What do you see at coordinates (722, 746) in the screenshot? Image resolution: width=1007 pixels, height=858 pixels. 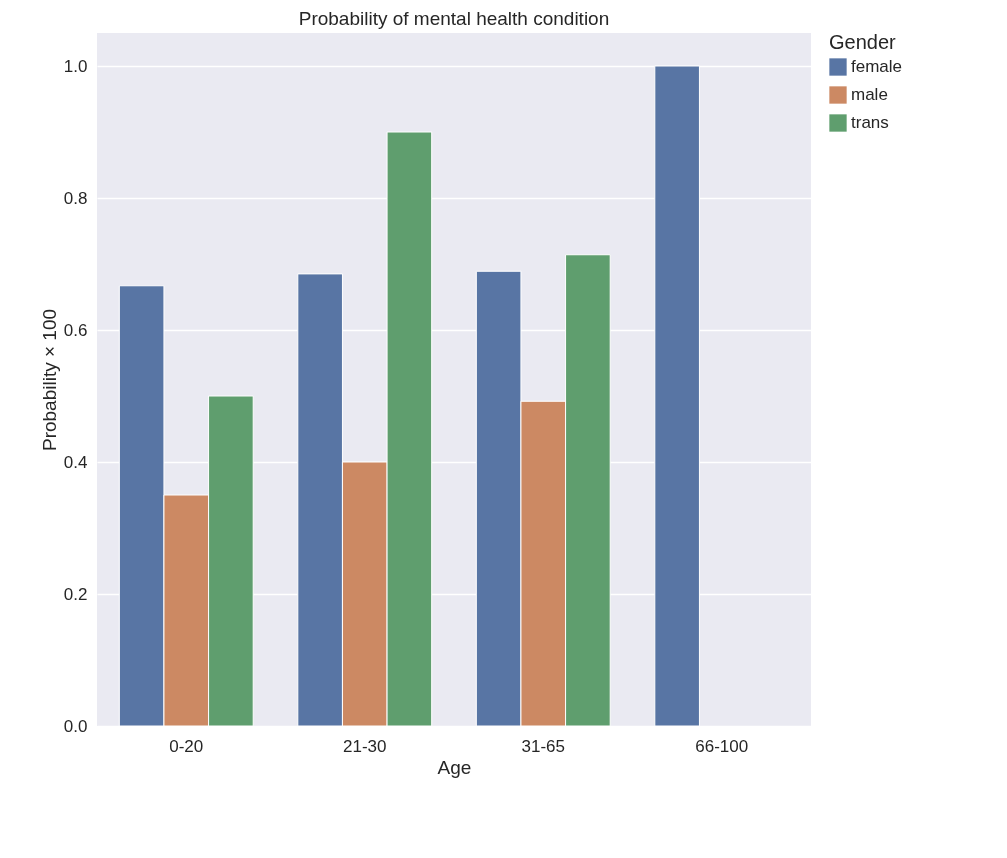 I see `x-tick-label: 66-100` at bounding box center [722, 746].